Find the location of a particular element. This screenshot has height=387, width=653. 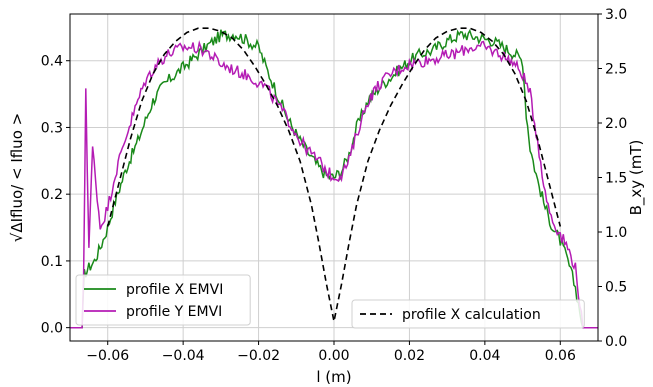

y-left-tick-label: 0.2 is located at coordinates (52, 195).